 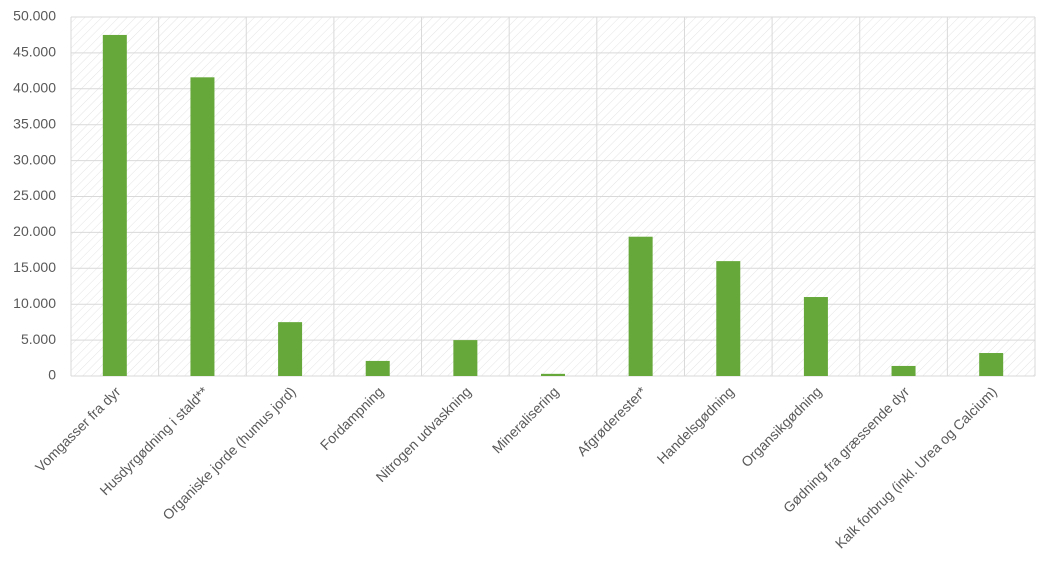 What do you see at coordinates (612, 421) in the screenshot?
I see `x-tick-label: Afgrøderester*` at bounding box center [612, 421].